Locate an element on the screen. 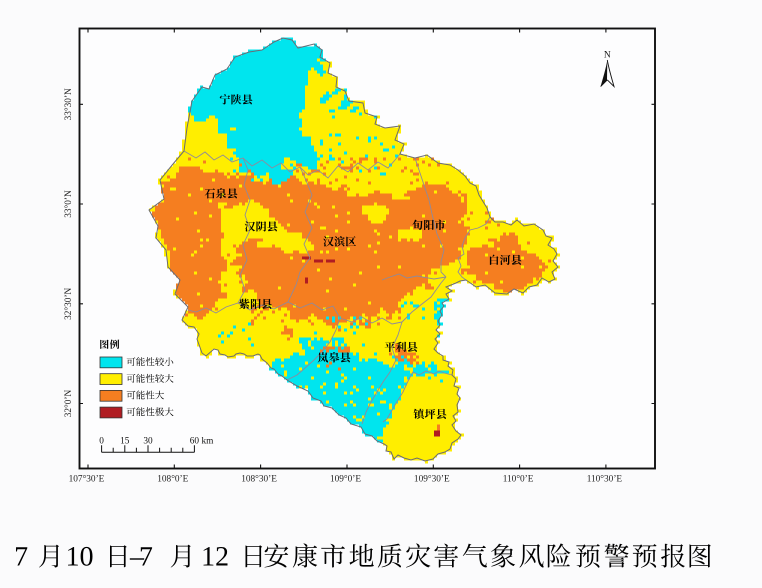 The width and height of the screenshot is (762, 588). svg-text: 30 is located at coordinates (148, 442).